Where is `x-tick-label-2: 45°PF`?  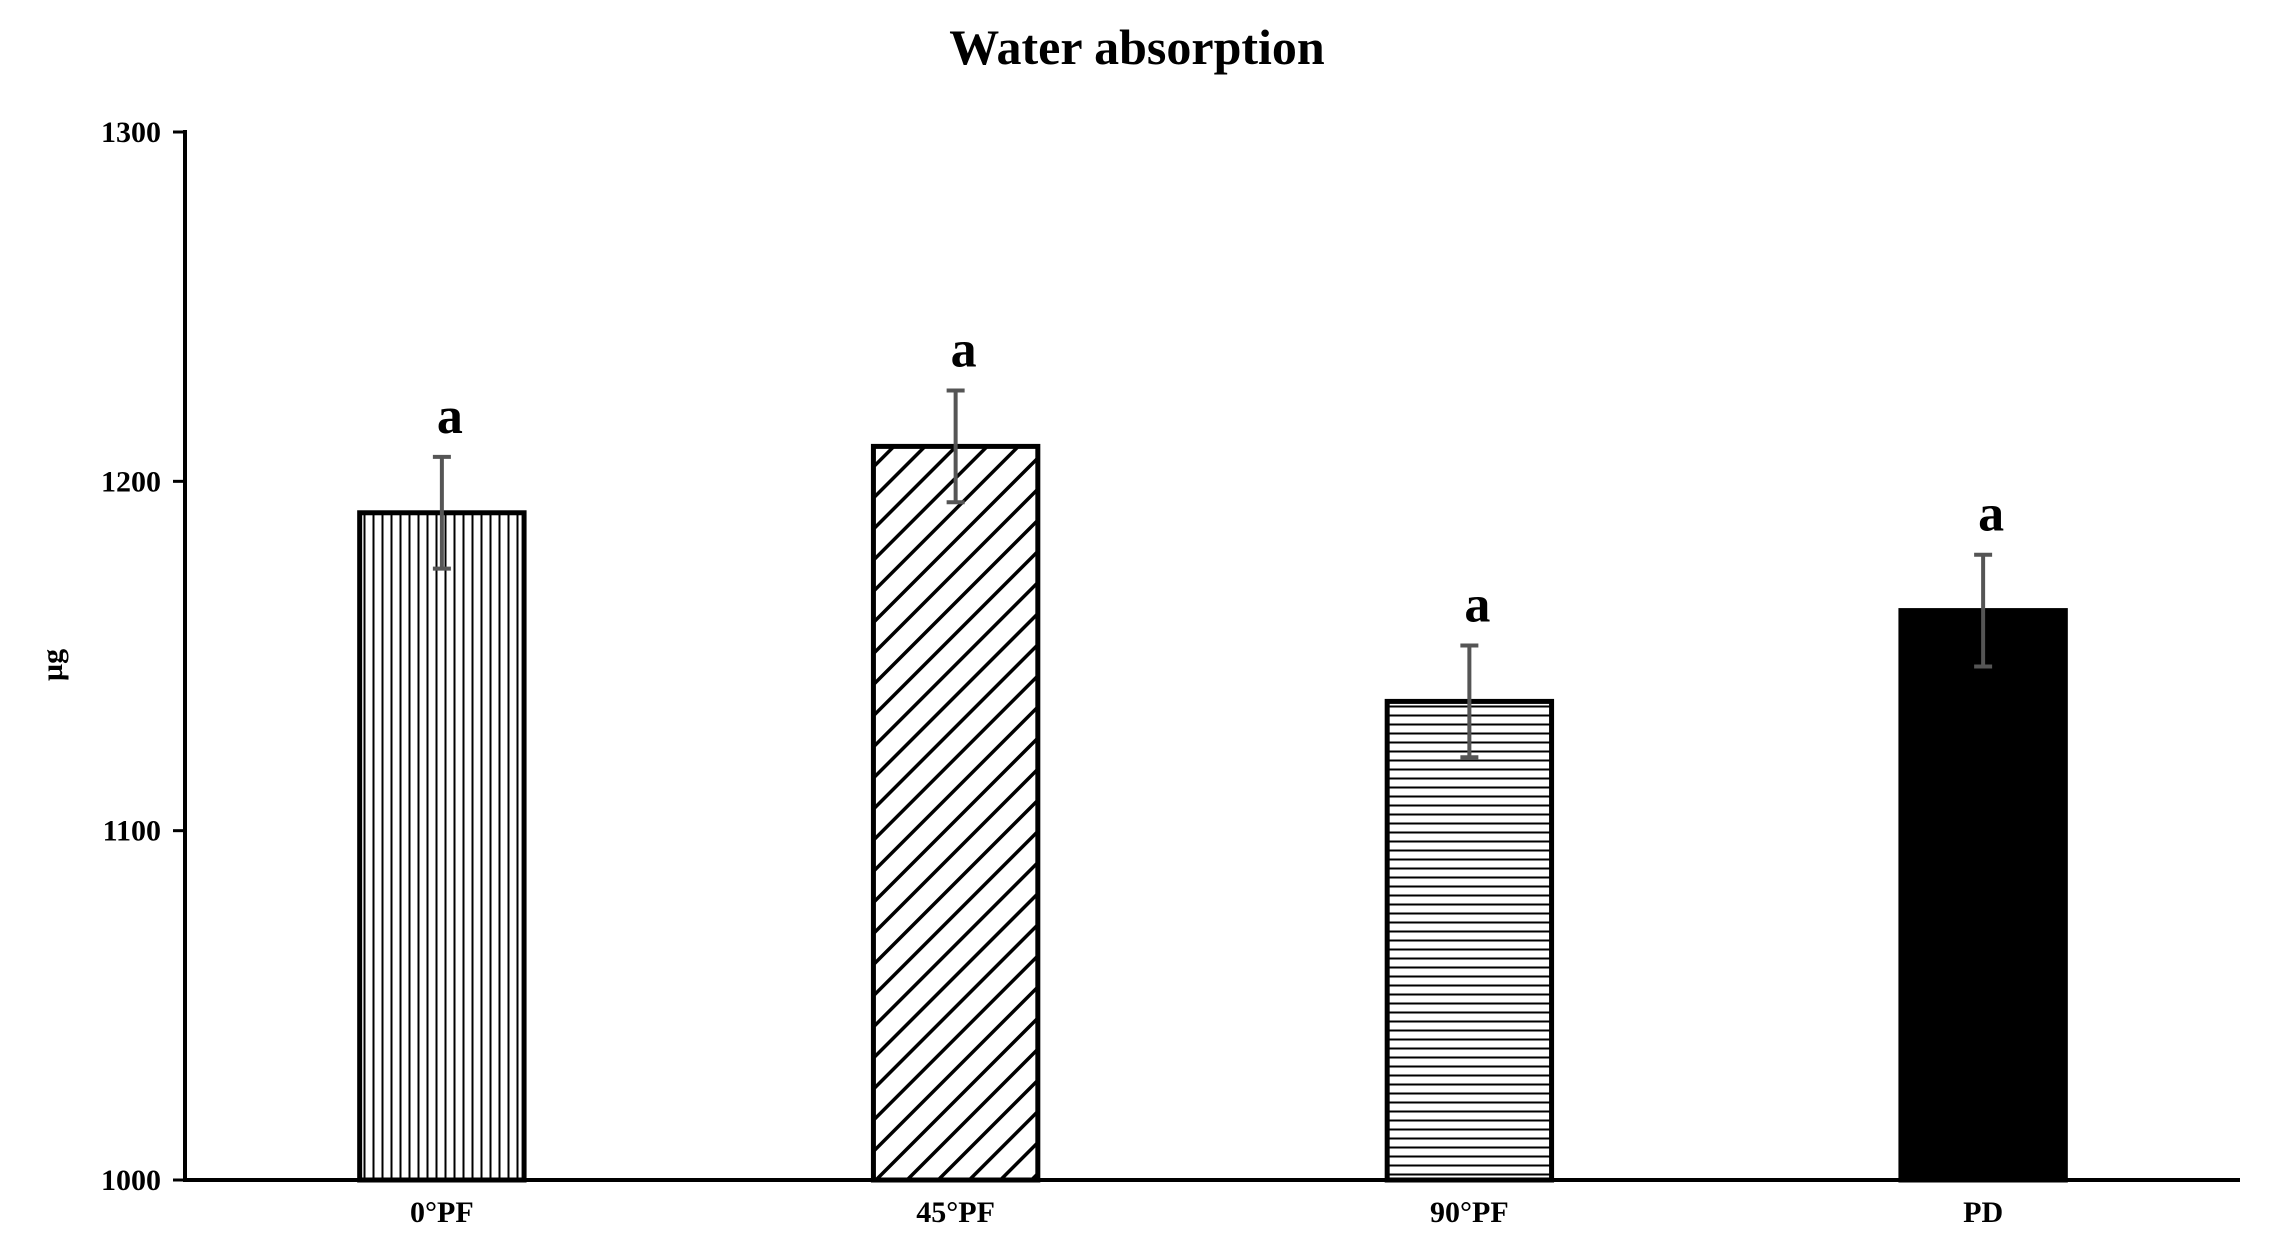 x-tick-label-2: 45°PF is located at coordinates (955, 1212).